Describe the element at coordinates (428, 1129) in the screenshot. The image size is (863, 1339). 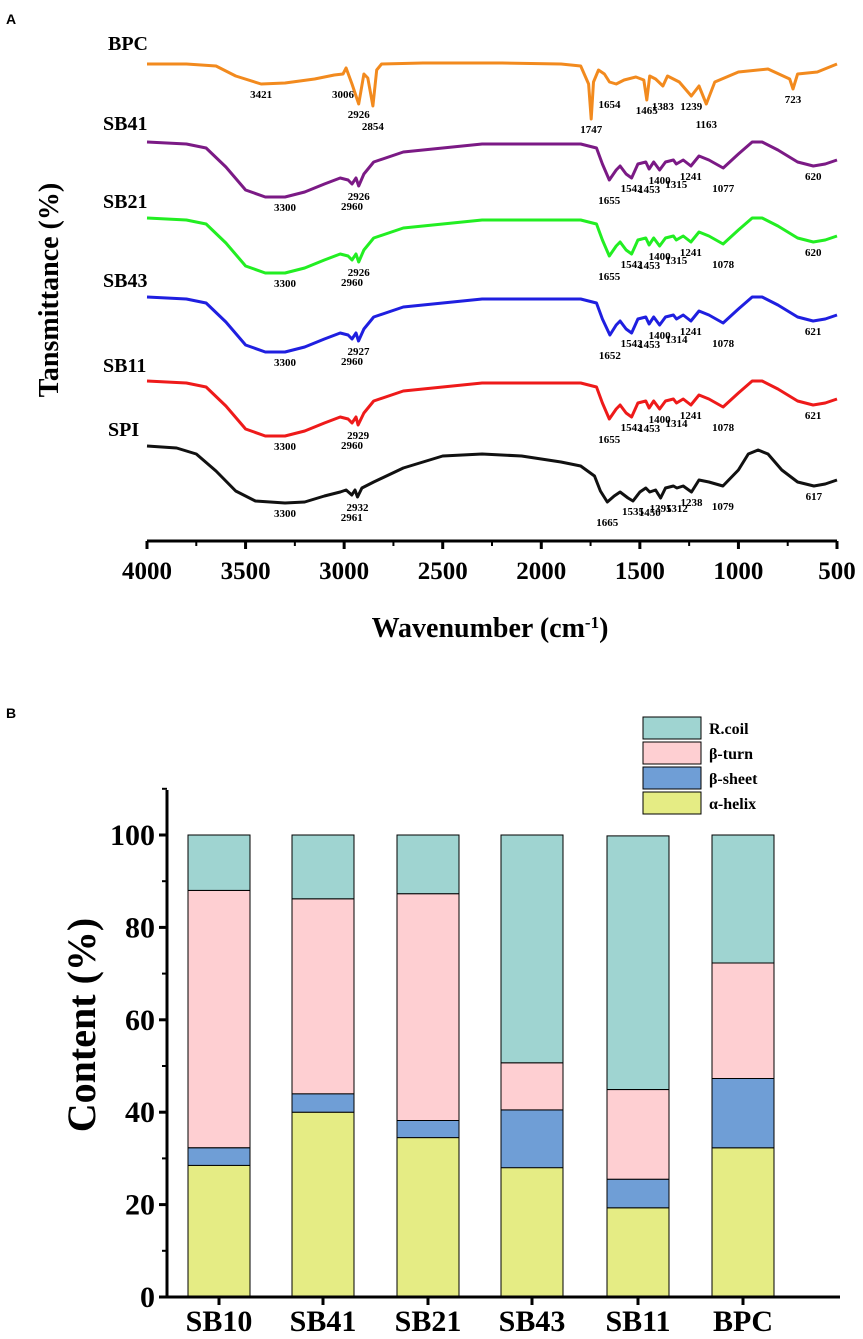
I see `bar-sb21-segment` at that location.